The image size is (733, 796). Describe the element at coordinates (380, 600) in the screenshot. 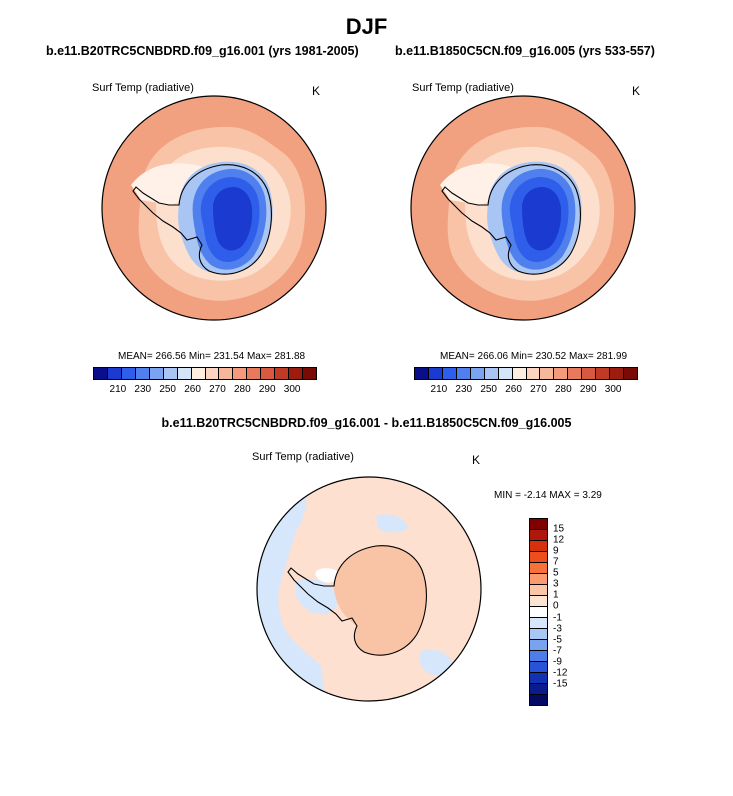

I see `field-diff-warm-land` at that location.